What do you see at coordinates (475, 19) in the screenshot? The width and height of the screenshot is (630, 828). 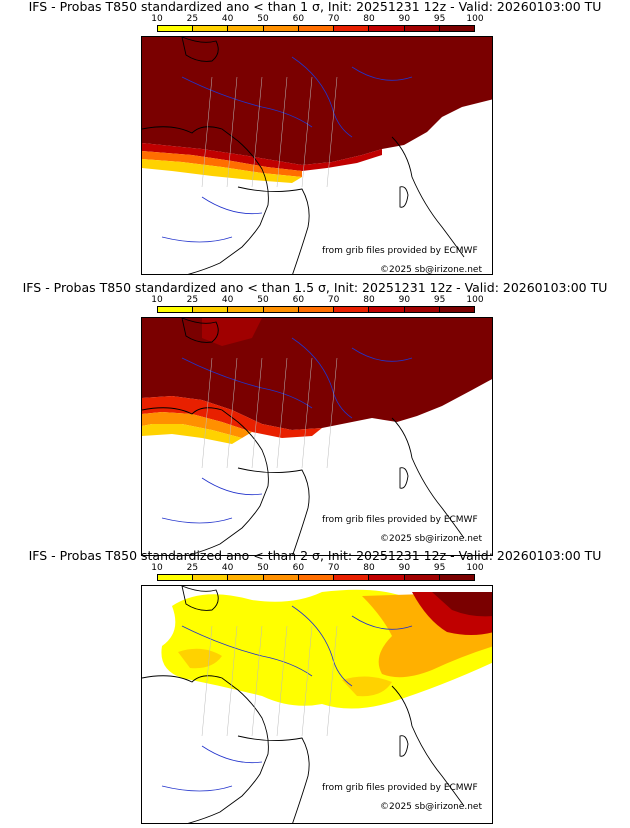 I see `colorbar-tick-label: 100` at bounding box center [475, 19].